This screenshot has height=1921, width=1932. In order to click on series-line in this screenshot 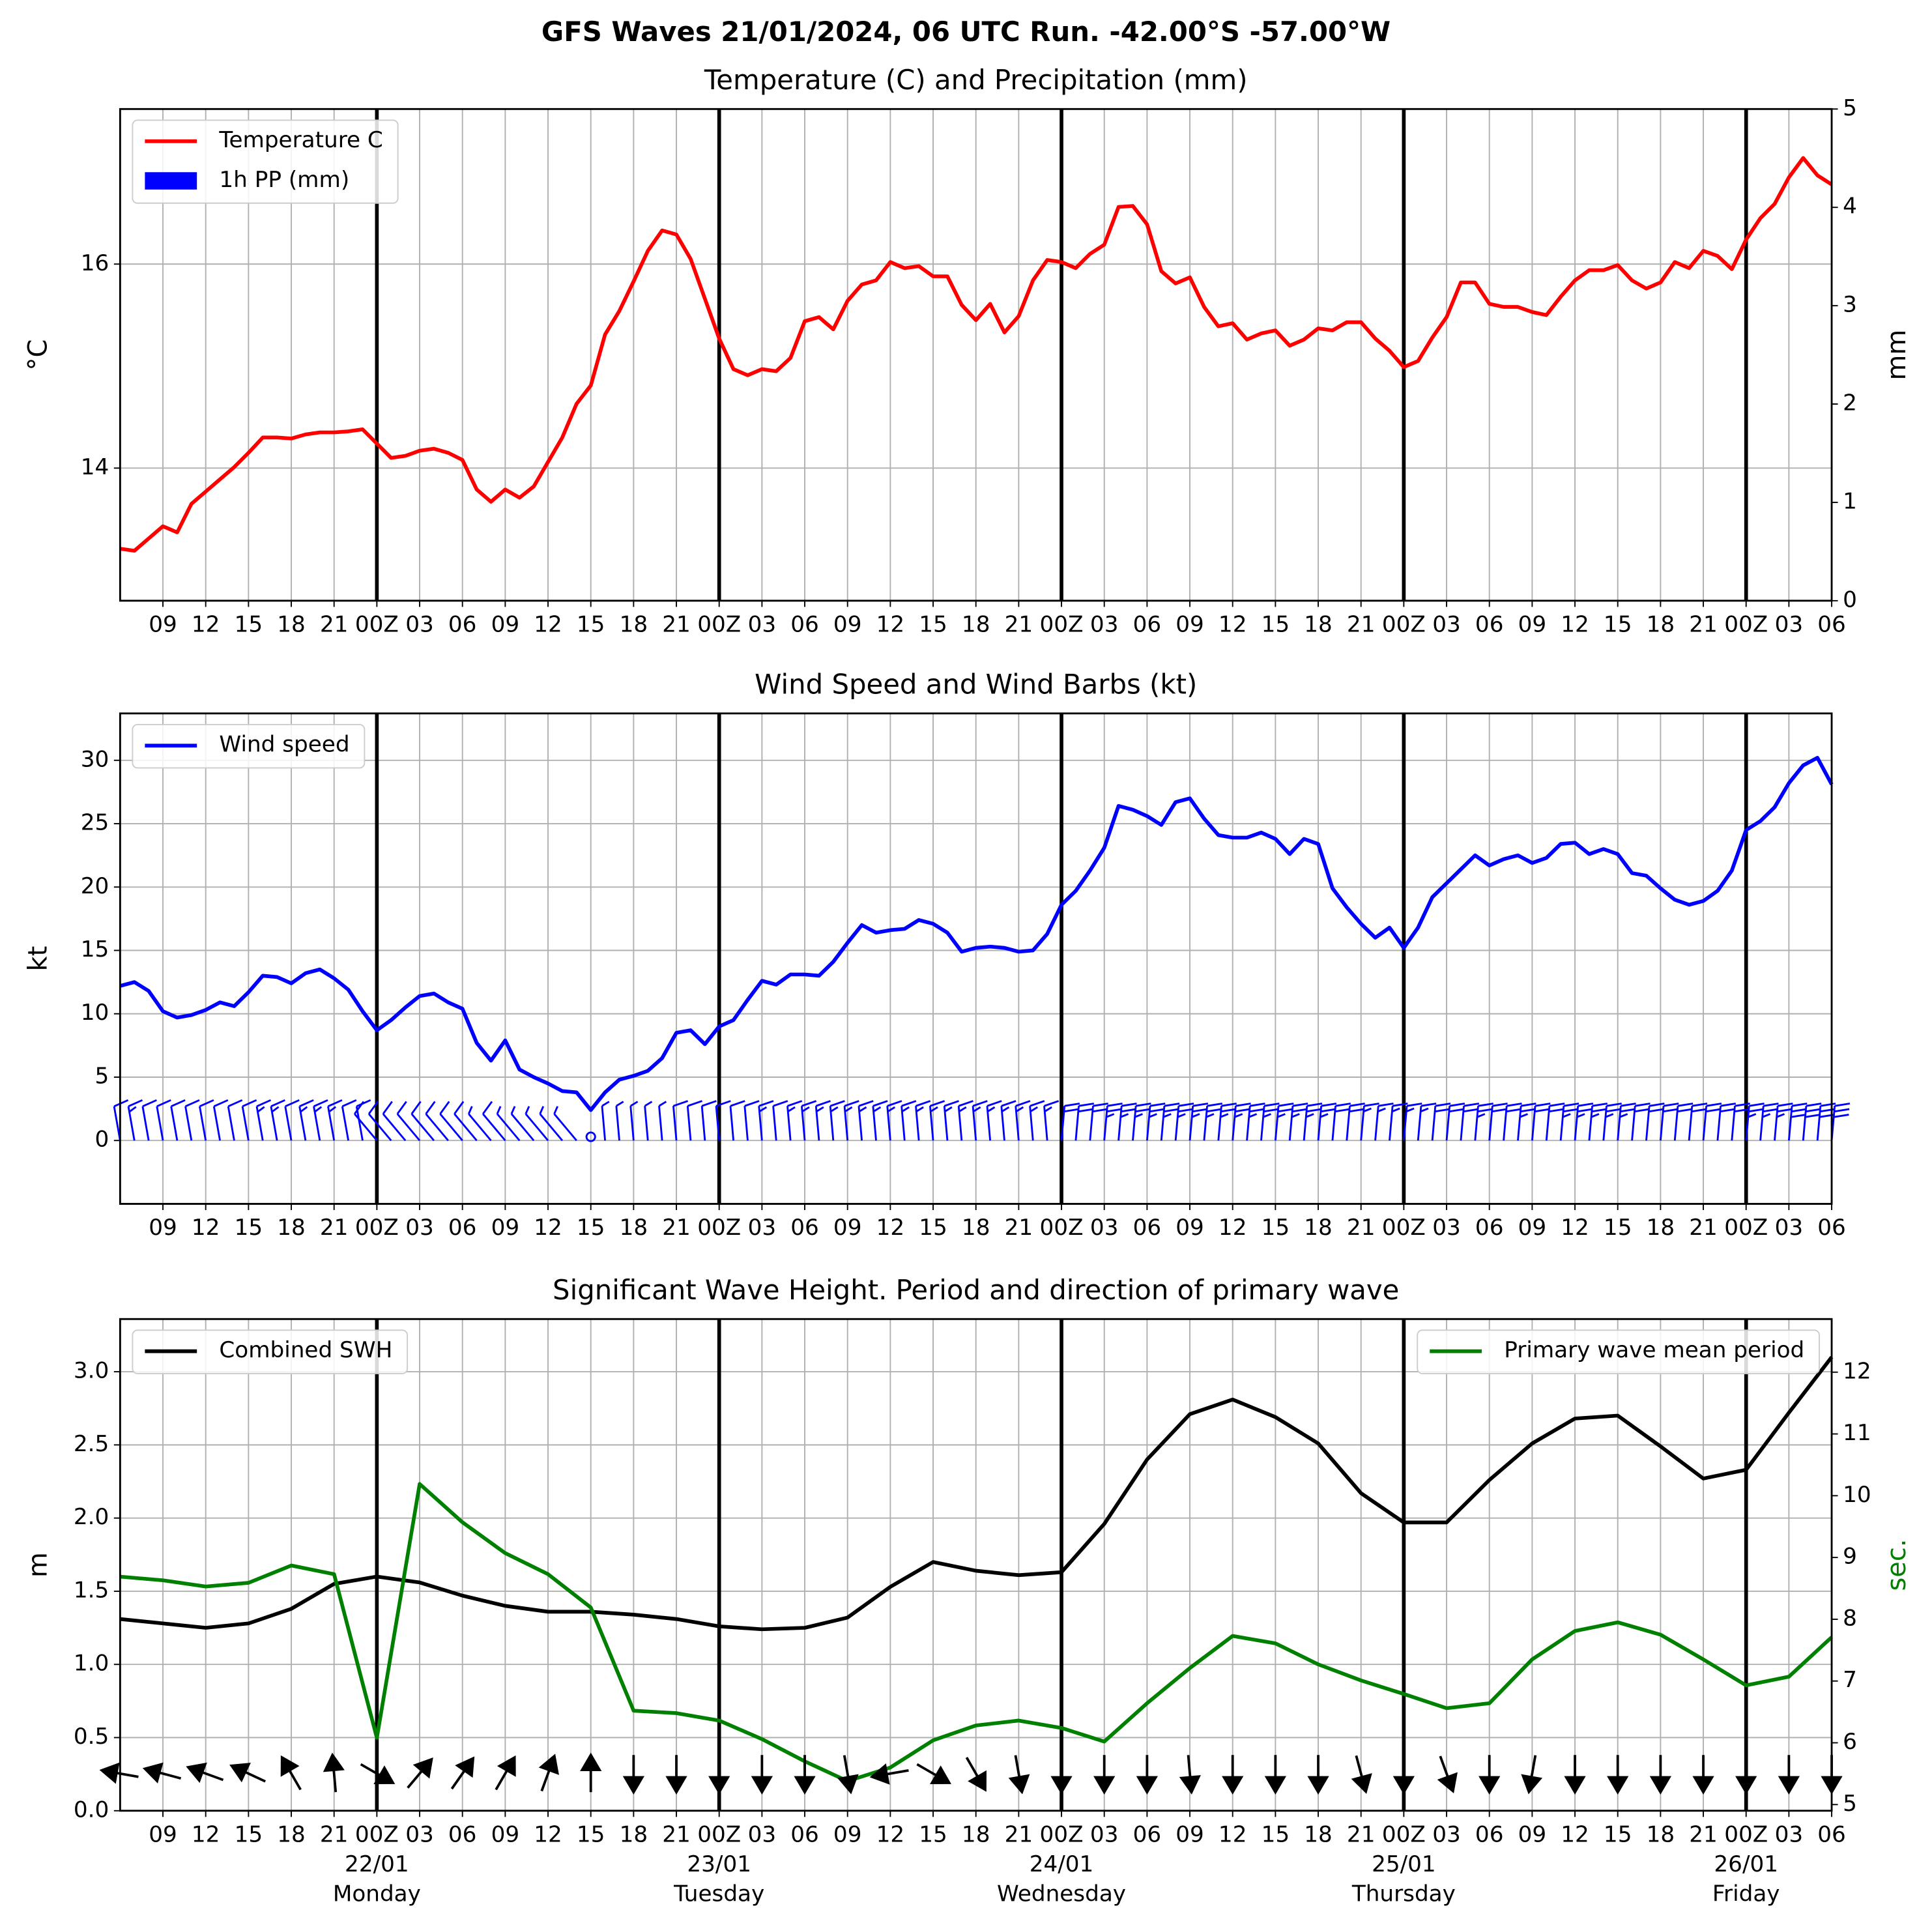, I will do `click(976, 1633)`.